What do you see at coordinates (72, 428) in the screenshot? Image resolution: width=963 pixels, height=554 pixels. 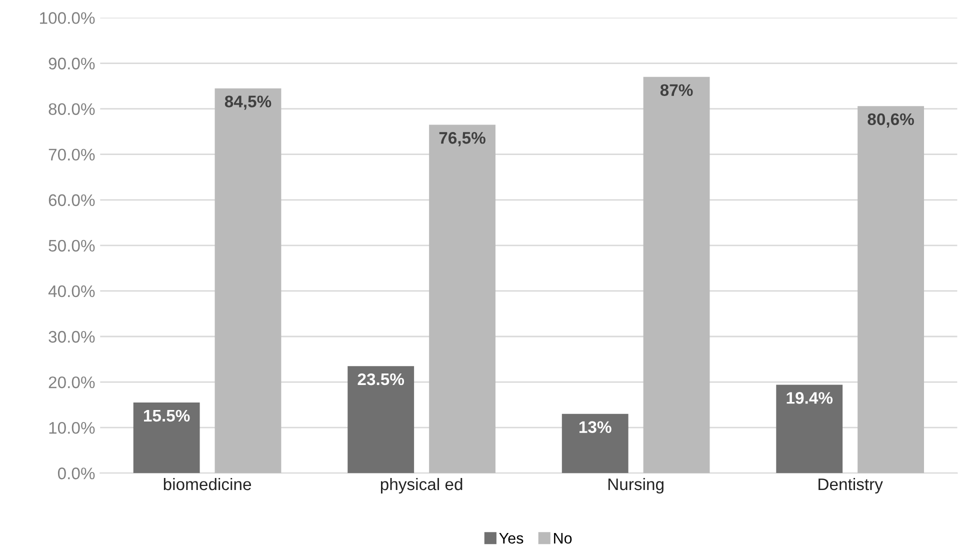 I see `y-tick-label: 10.0%` at bounding box center [72, 428].